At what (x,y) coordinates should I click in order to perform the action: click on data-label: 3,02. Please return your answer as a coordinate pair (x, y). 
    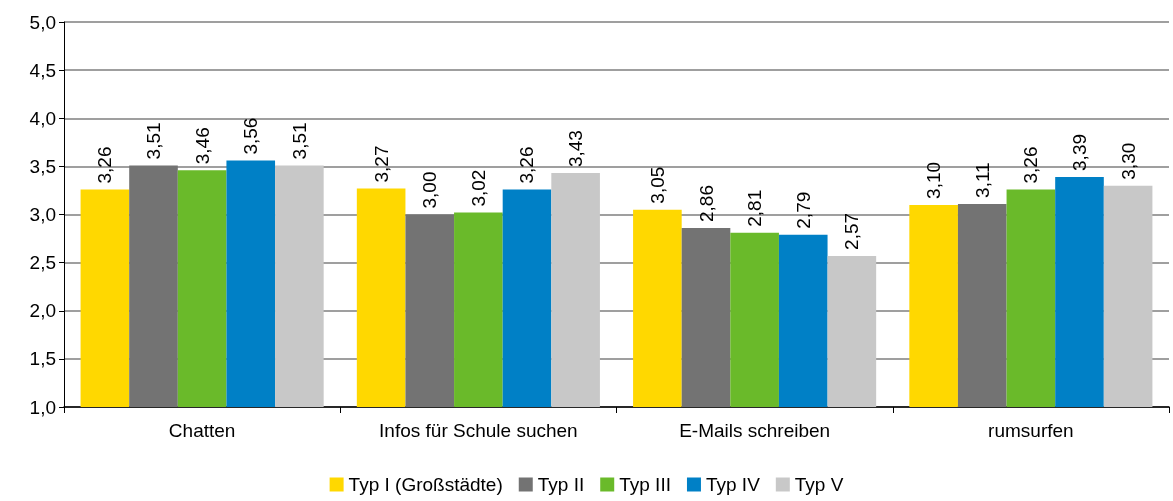
    Looking at the image, I should click on (478, 188).